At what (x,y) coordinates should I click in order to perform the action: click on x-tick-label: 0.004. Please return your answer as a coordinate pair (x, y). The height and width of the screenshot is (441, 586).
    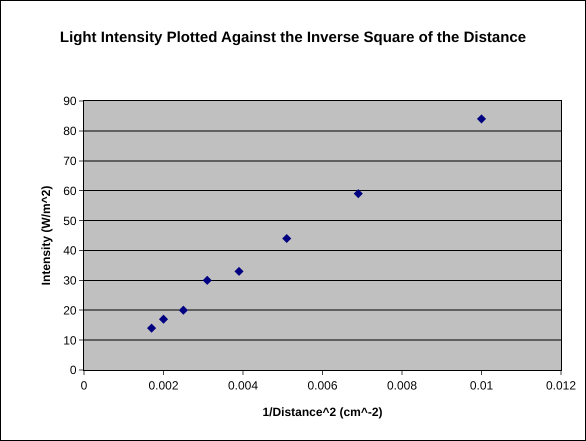
    Looking at the image, I should click on (243, 385).